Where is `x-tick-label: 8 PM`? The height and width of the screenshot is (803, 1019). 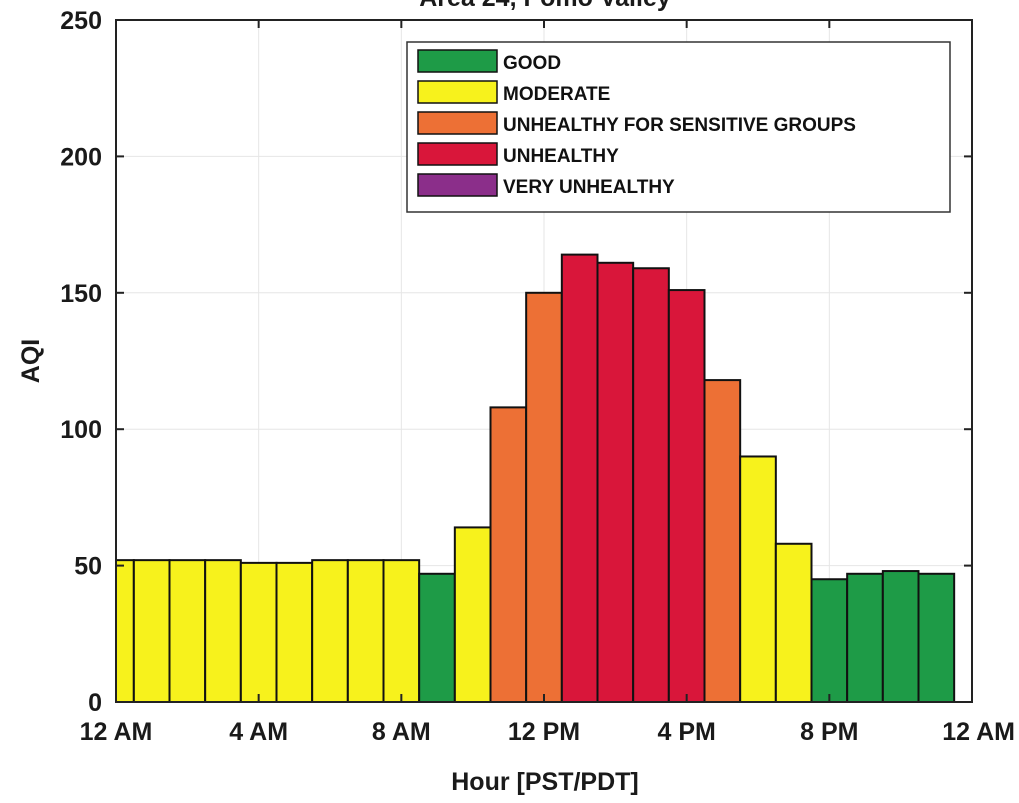 x-tick-label: 8 PM is located at coordinates (829, 732).